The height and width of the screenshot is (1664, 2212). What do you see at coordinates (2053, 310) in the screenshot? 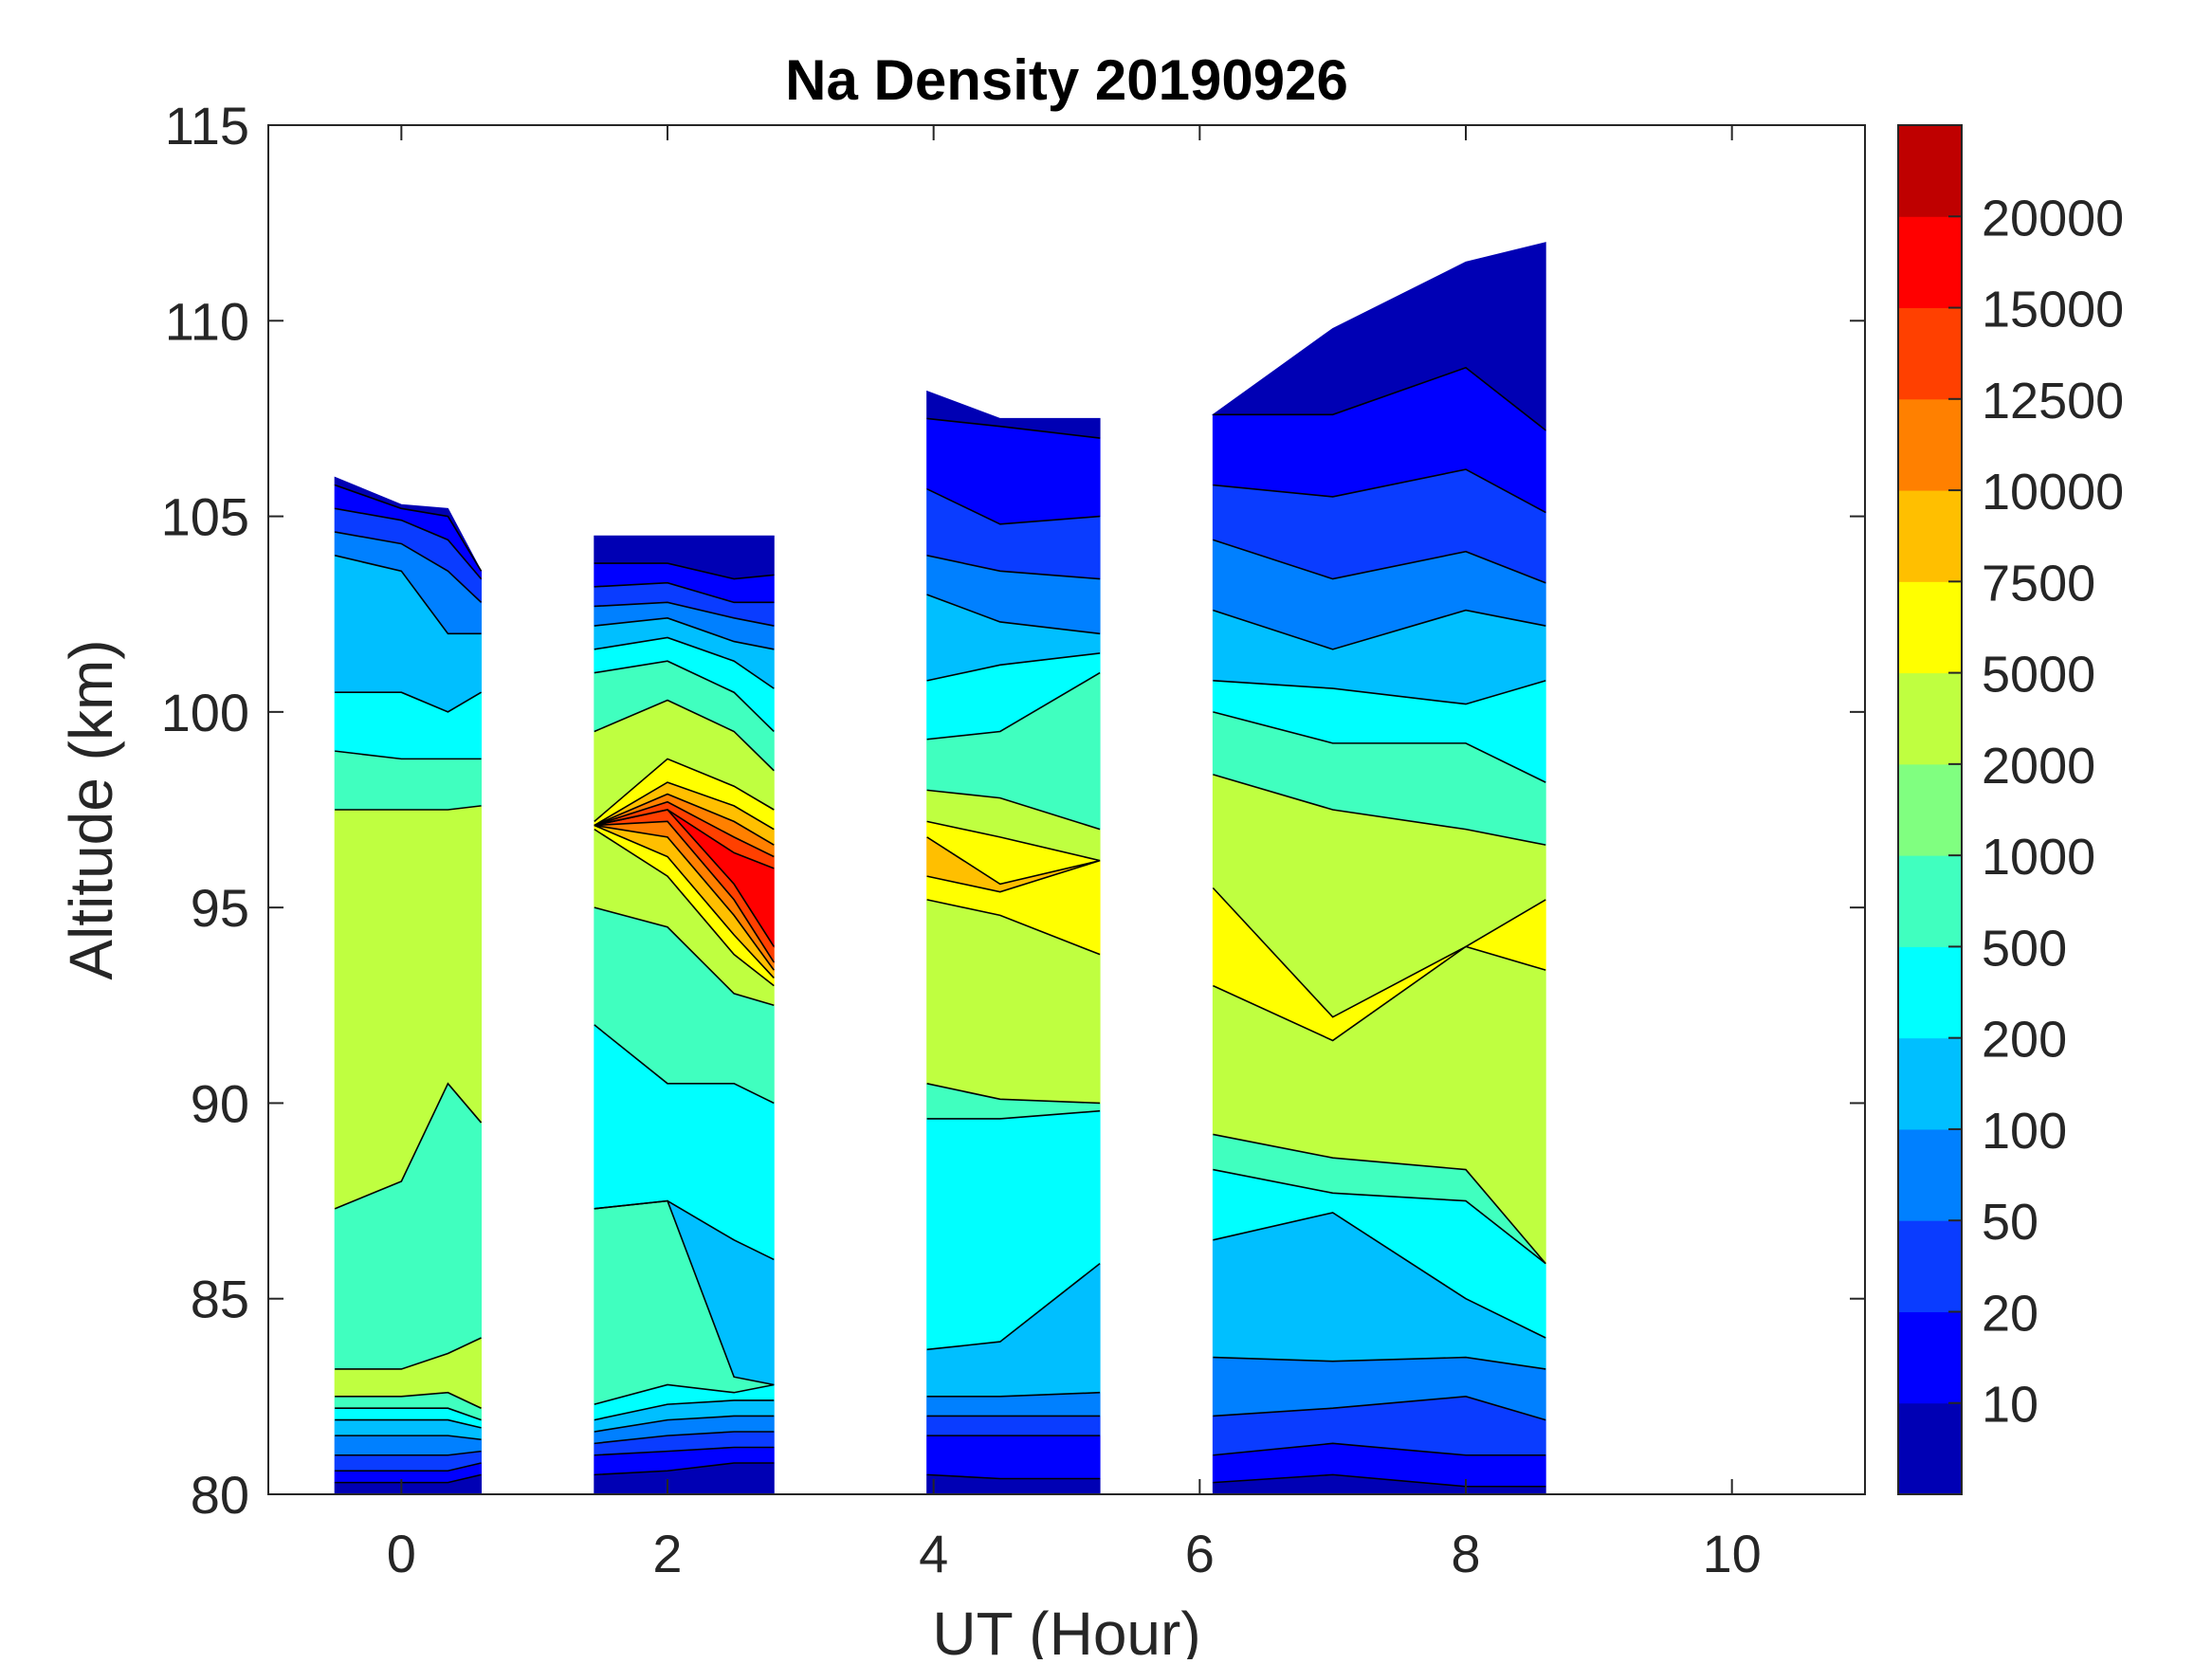
I see `colorbar-label: 15000` at bounding box center [2053, 310].